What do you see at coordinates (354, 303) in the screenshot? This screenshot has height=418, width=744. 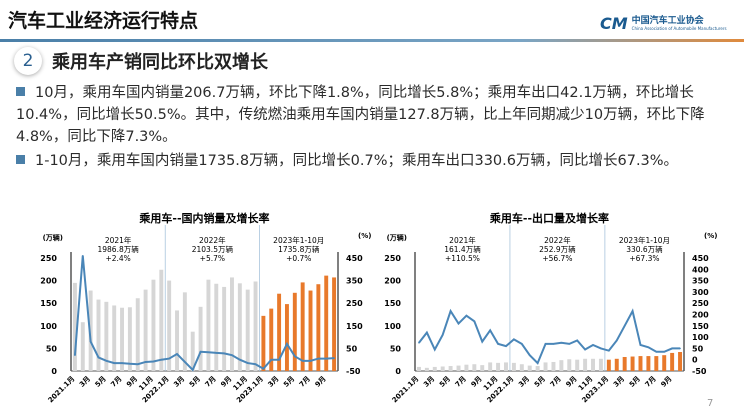 I see `y2-tick-label: 250` at bounding box center [354, 303].